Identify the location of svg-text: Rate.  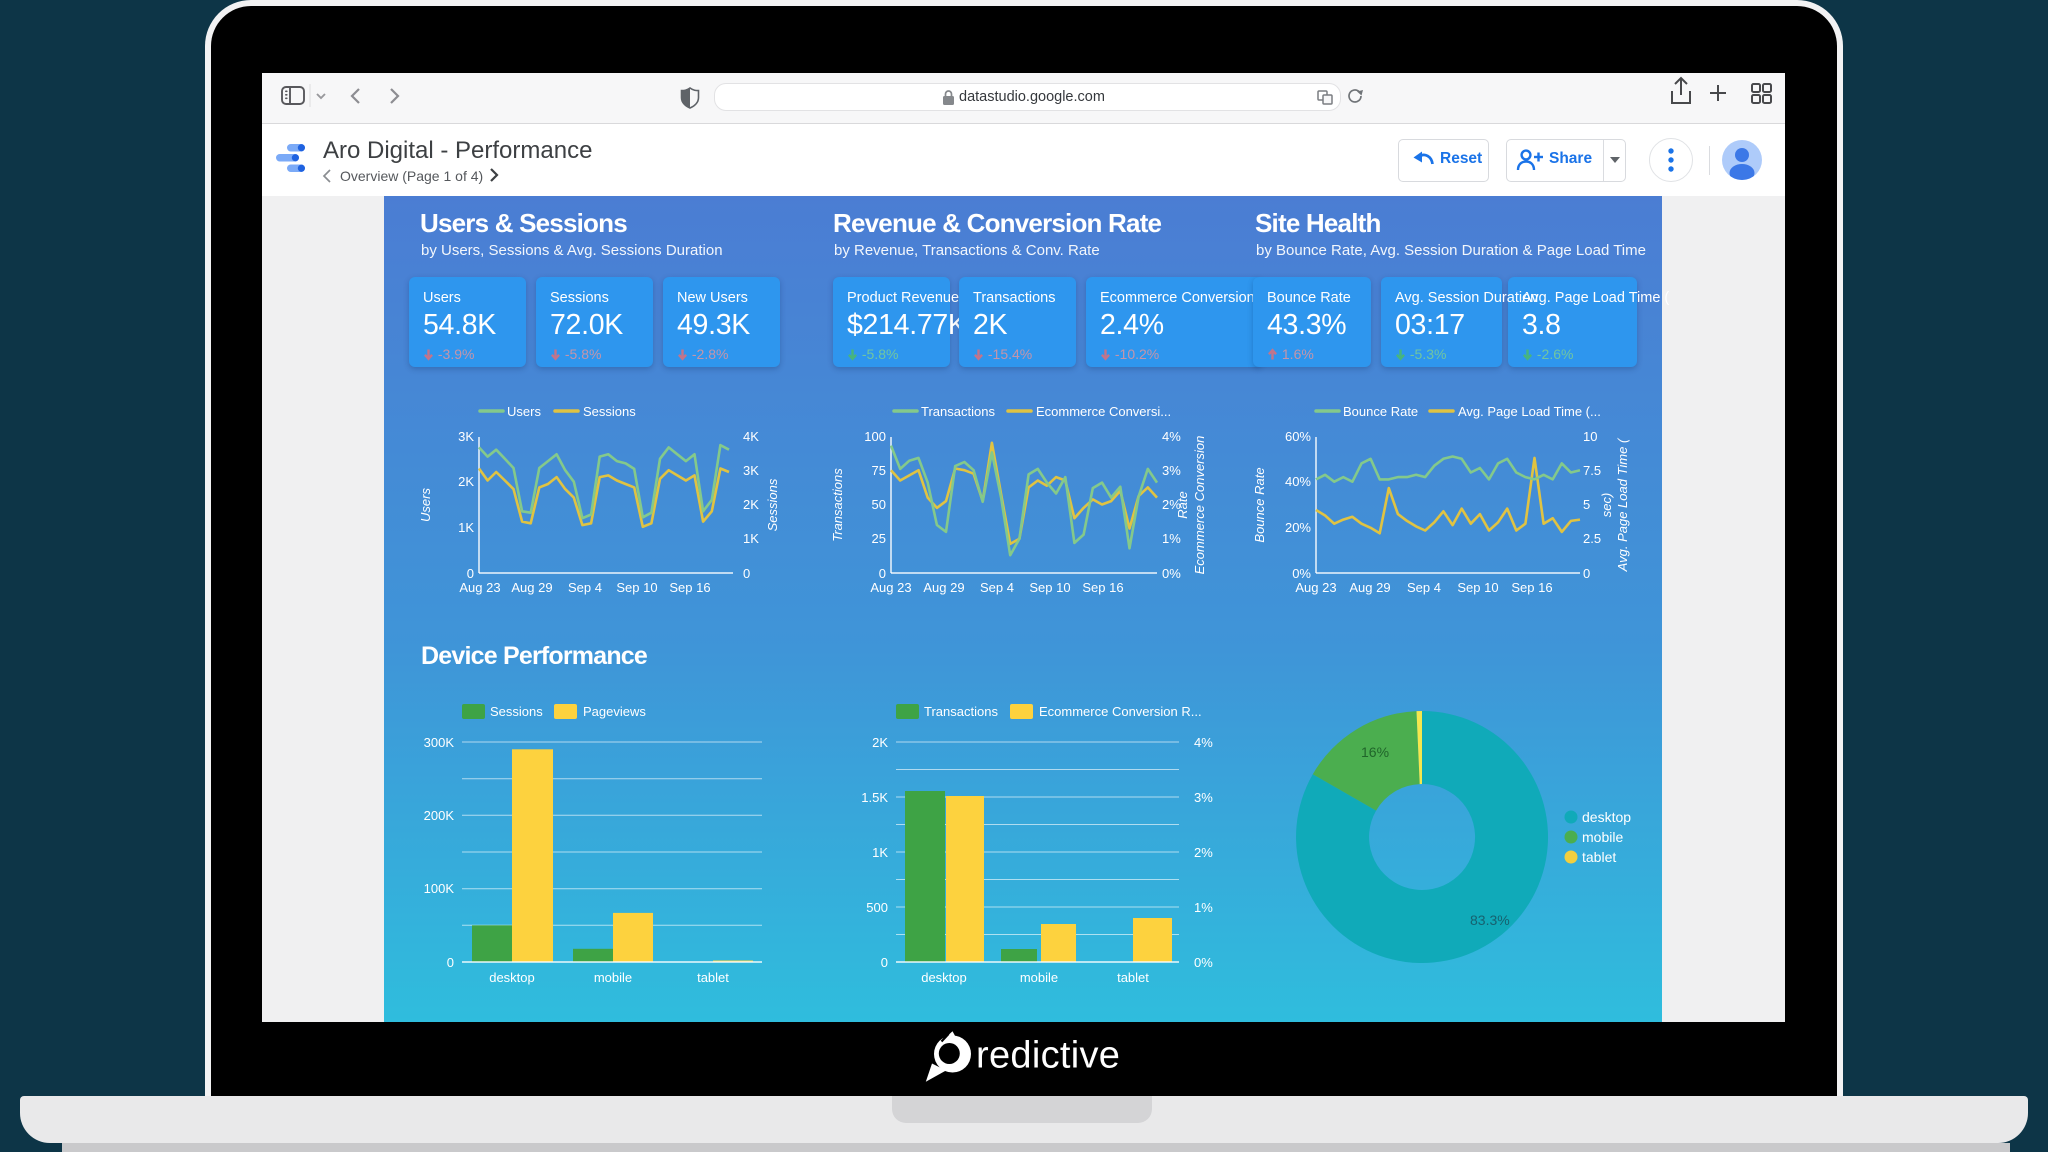
(1182, 504).